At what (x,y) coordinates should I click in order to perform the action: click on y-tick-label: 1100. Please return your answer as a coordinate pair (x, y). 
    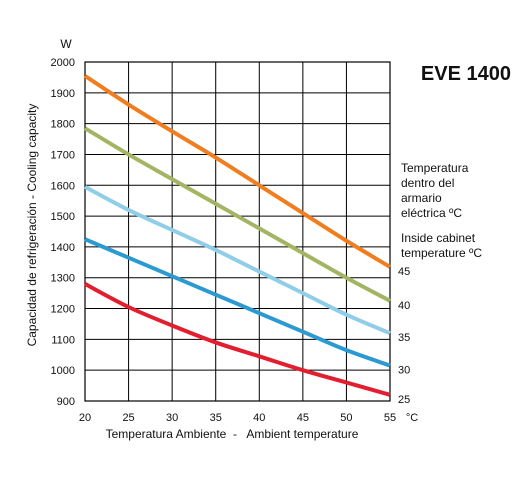
    Looking at the image, I should click on (63, 340).